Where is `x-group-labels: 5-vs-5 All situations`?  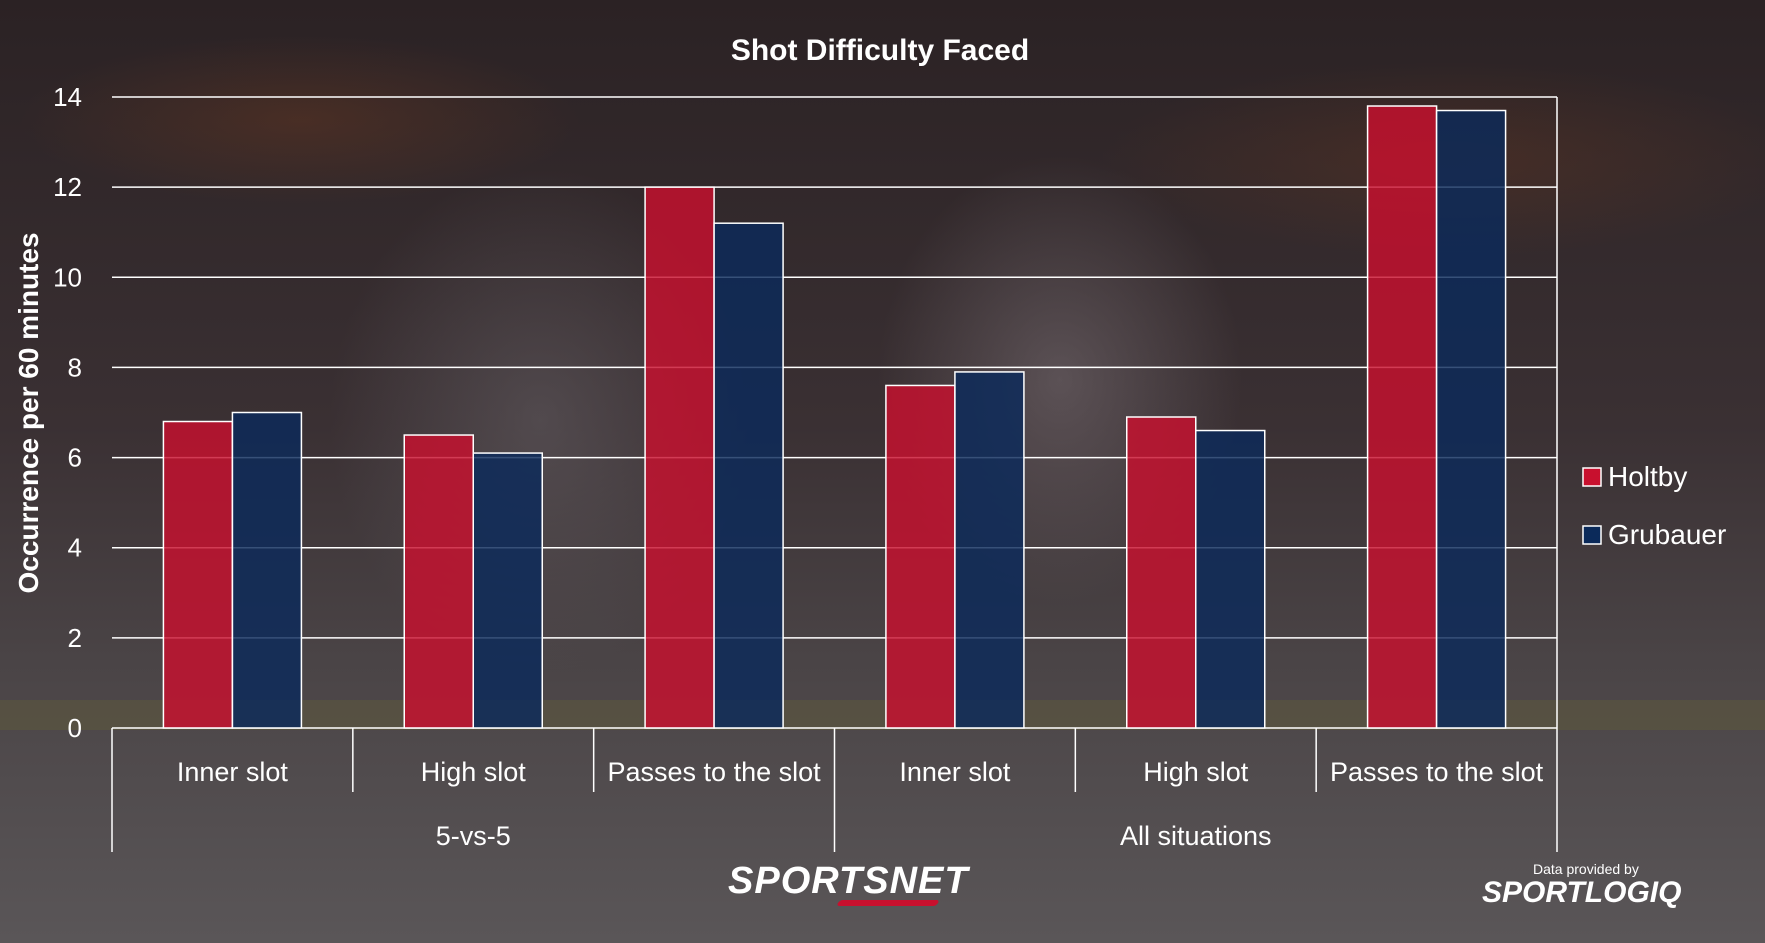
x-group-labels: 5-vs-5 All situations is located at coordinates (854, 836).